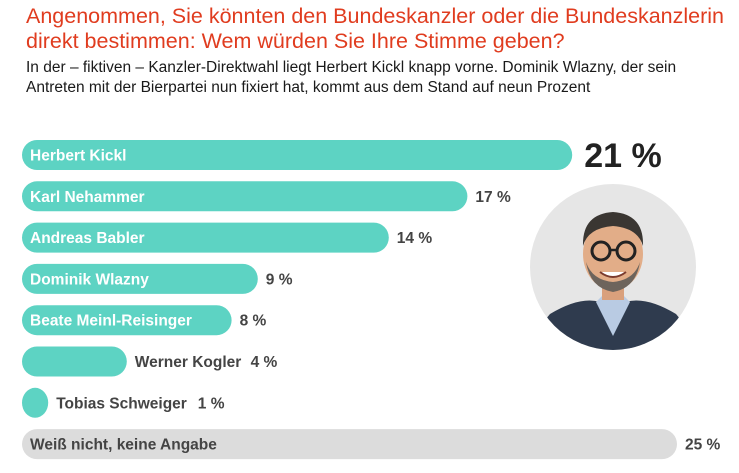 This screenshot has width=739, height=473. What do you see at coordinates (623, 156) in the screenshot?
I see `value-label-0: 21 %` at bounding box center [623, 156].